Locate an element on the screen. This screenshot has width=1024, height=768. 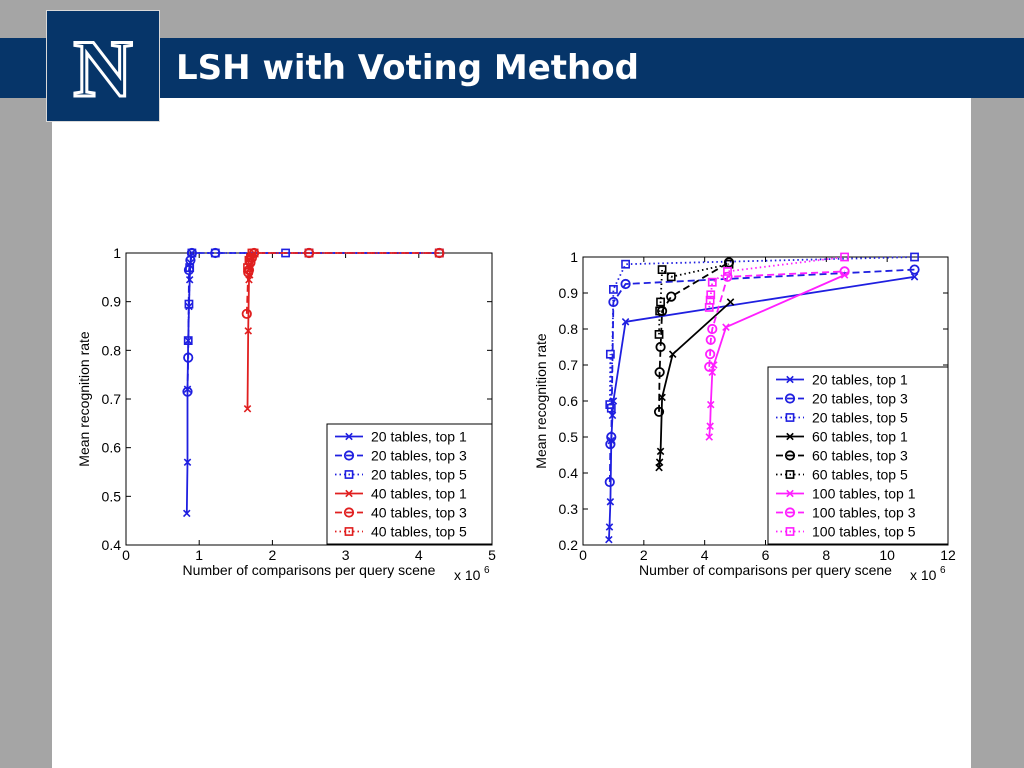
x-tick-label: 2 is located at coordinates (644, 555).